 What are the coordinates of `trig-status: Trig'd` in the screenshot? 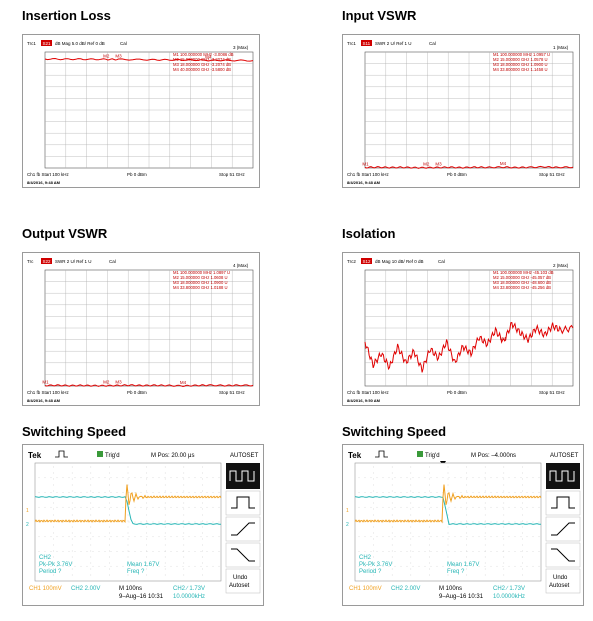 It's located at (432, 456).